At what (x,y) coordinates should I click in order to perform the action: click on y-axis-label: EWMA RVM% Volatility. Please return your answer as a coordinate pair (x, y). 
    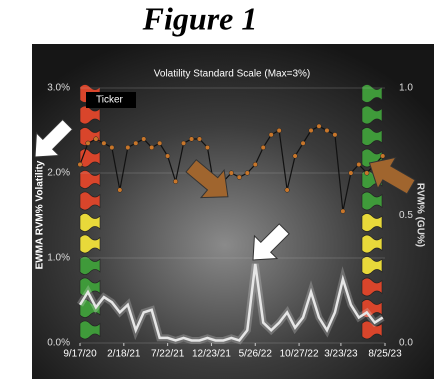
    Looking at the image, I should click on (40, 214).